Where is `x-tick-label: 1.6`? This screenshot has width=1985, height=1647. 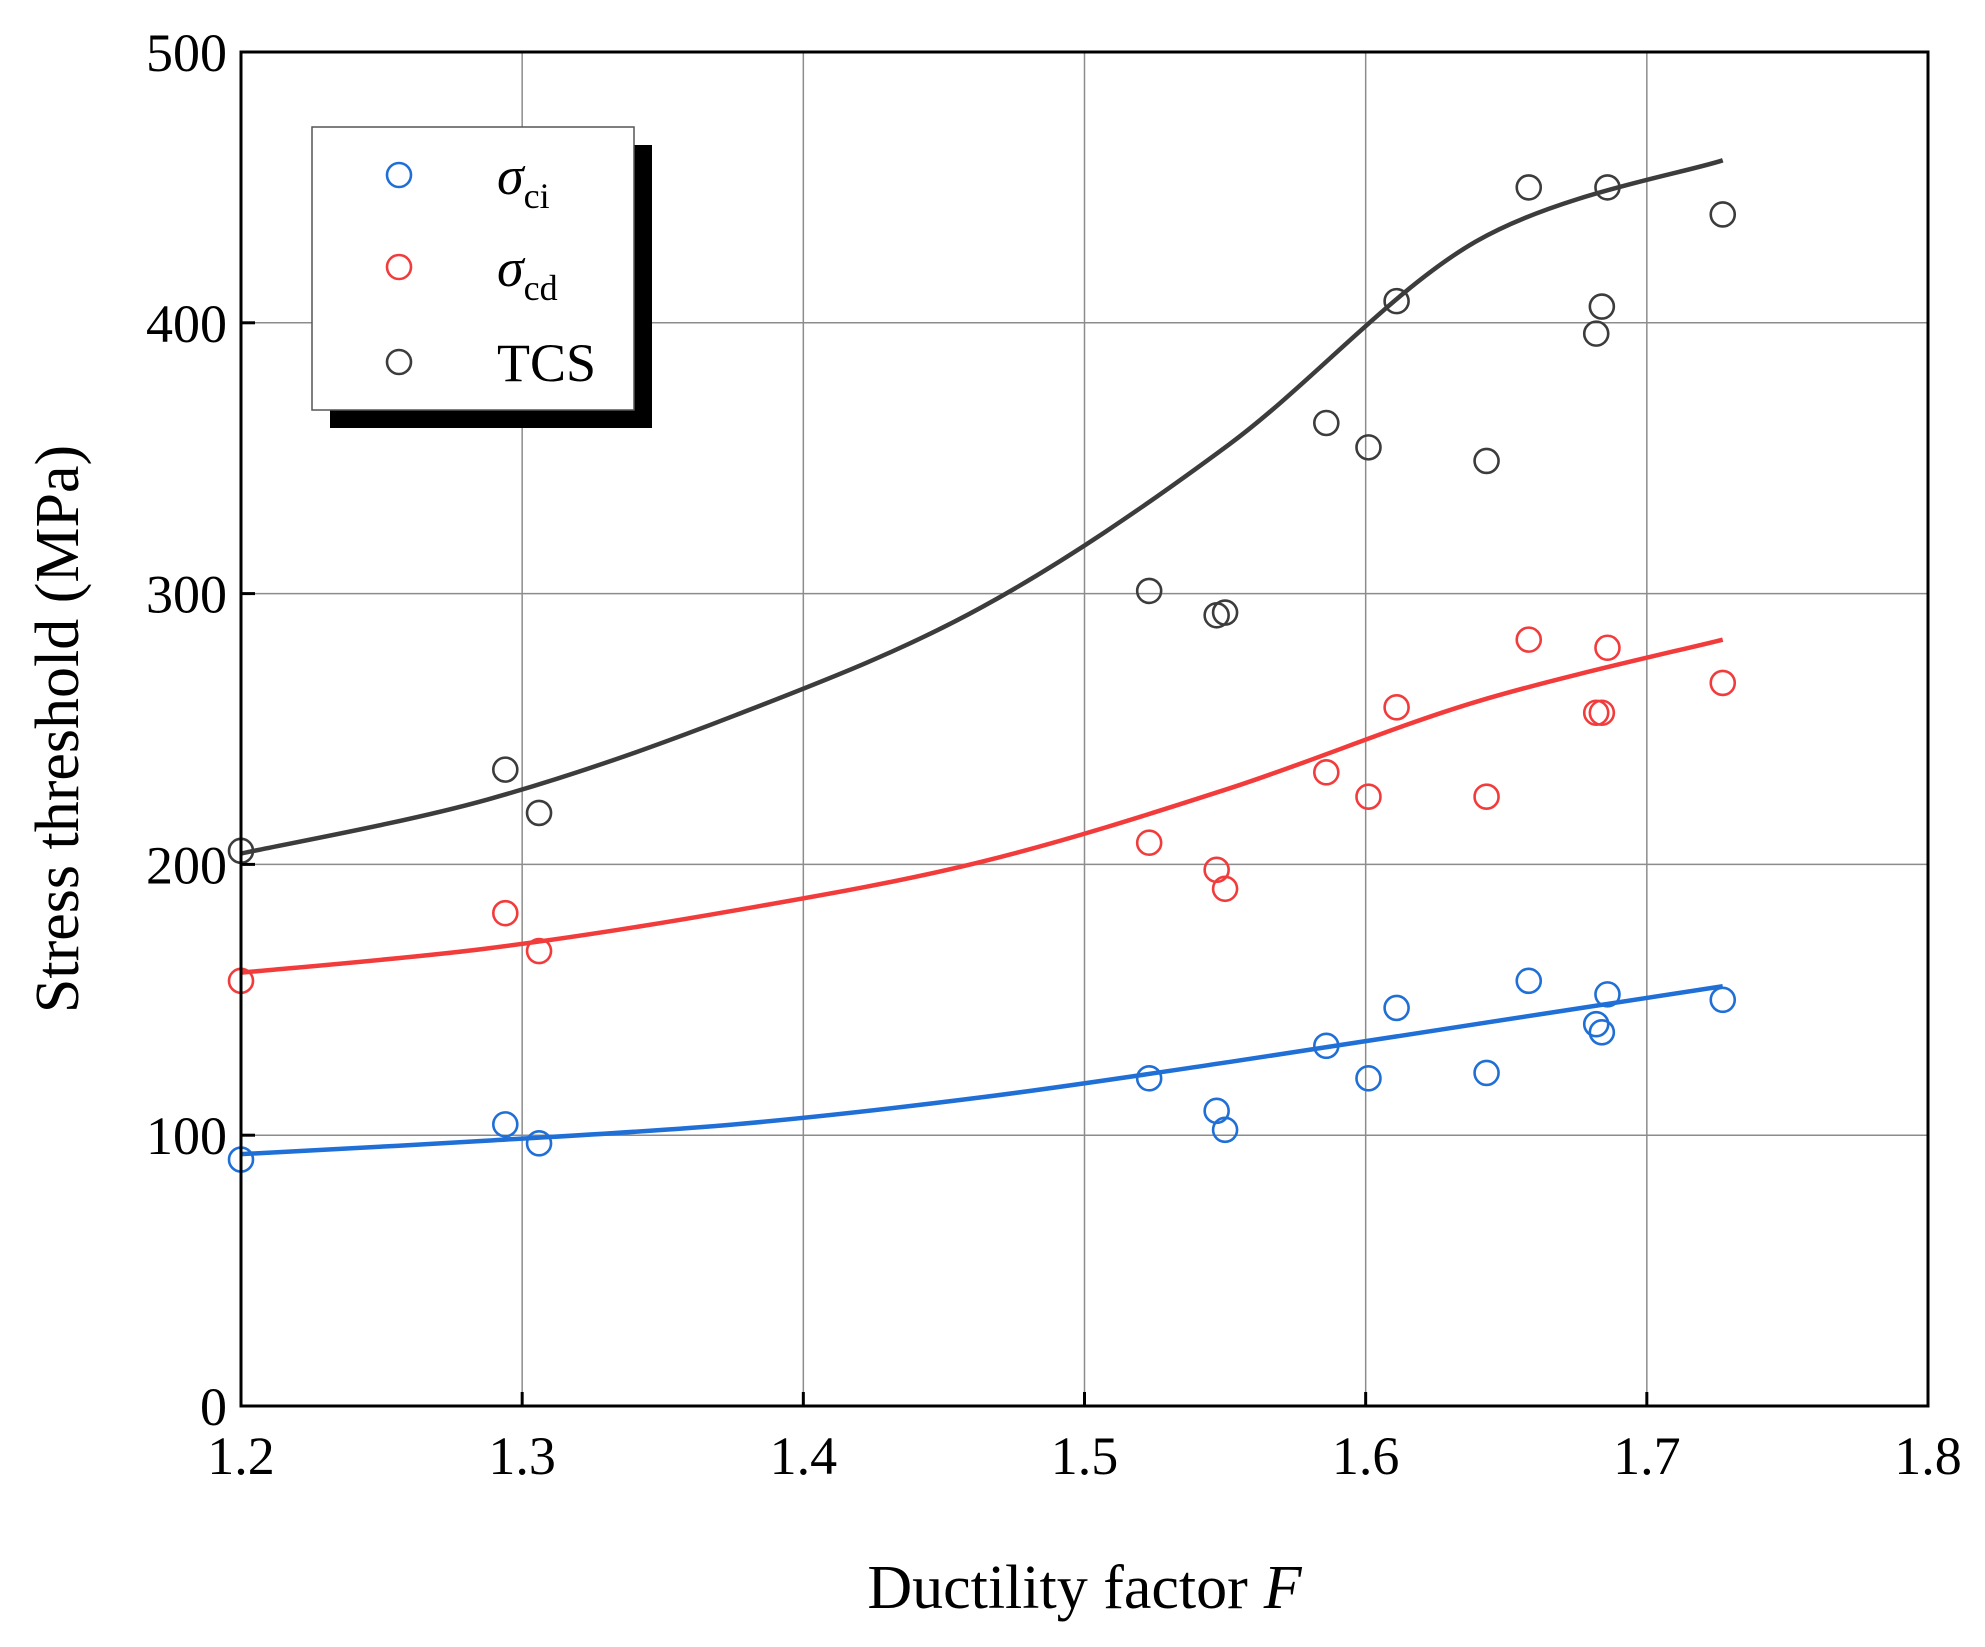
x-tick-label: 1.6 is located at coordinates (1366, 1456).